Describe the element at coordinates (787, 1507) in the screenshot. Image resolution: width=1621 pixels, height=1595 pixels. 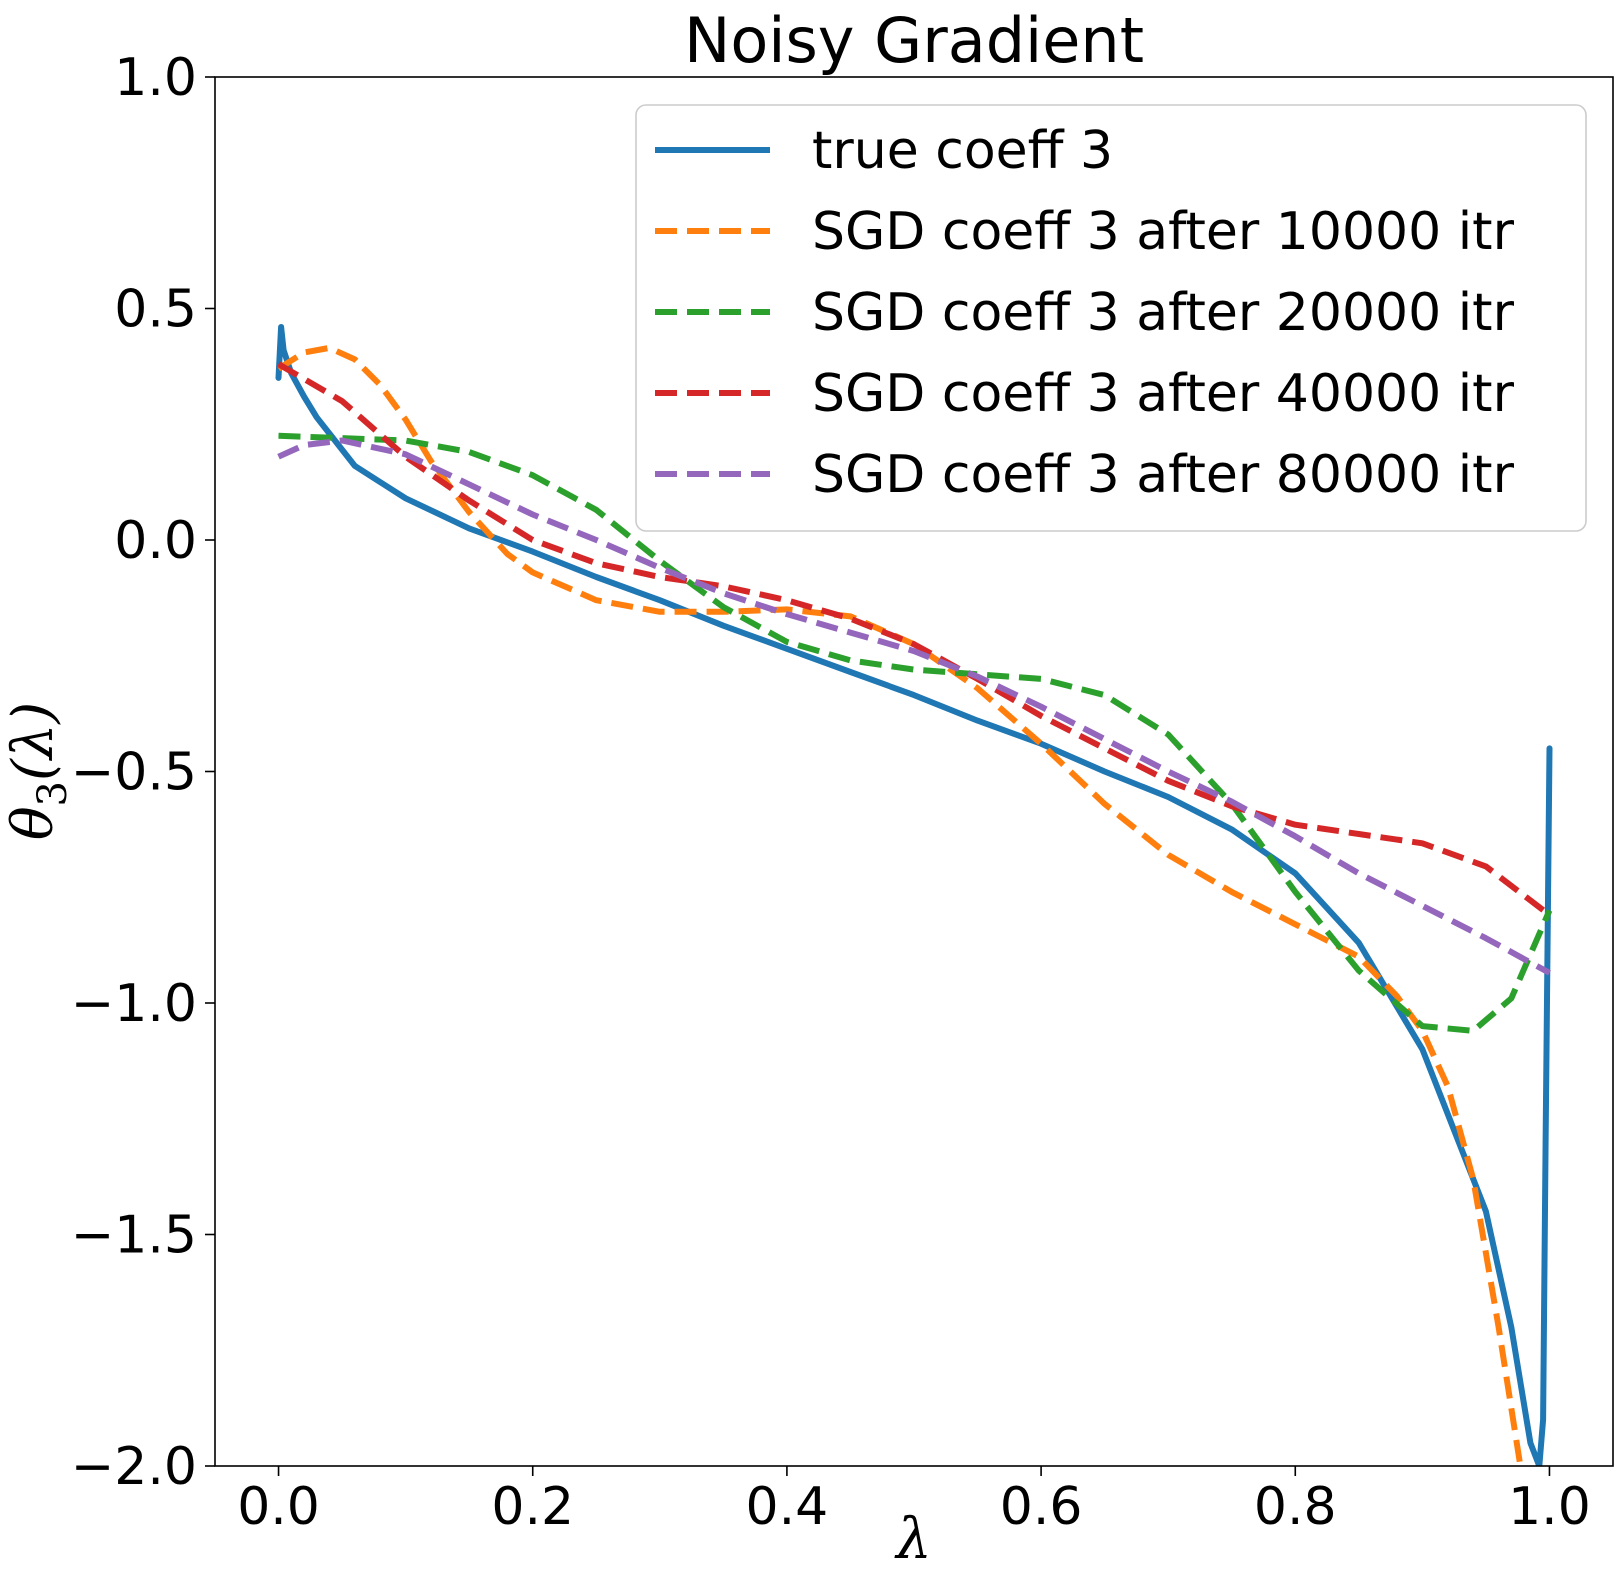
I see `x-tick-label: 0.4` at that location.